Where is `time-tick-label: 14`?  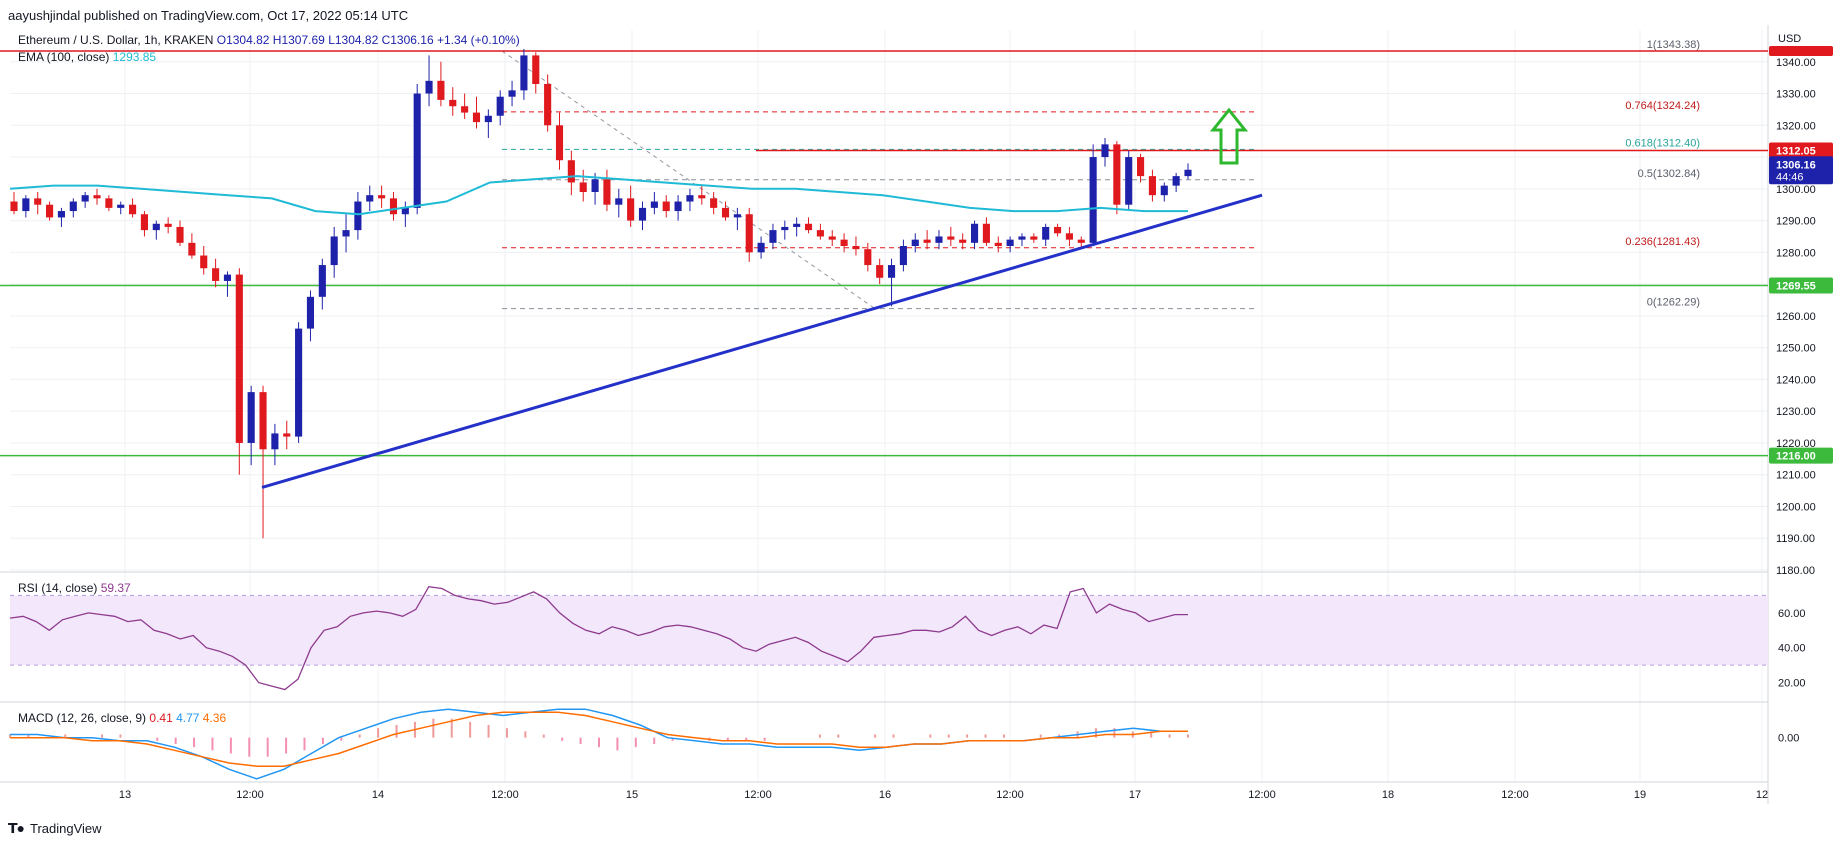 time-tick-label: 14 is located at coordinates (378, 795).